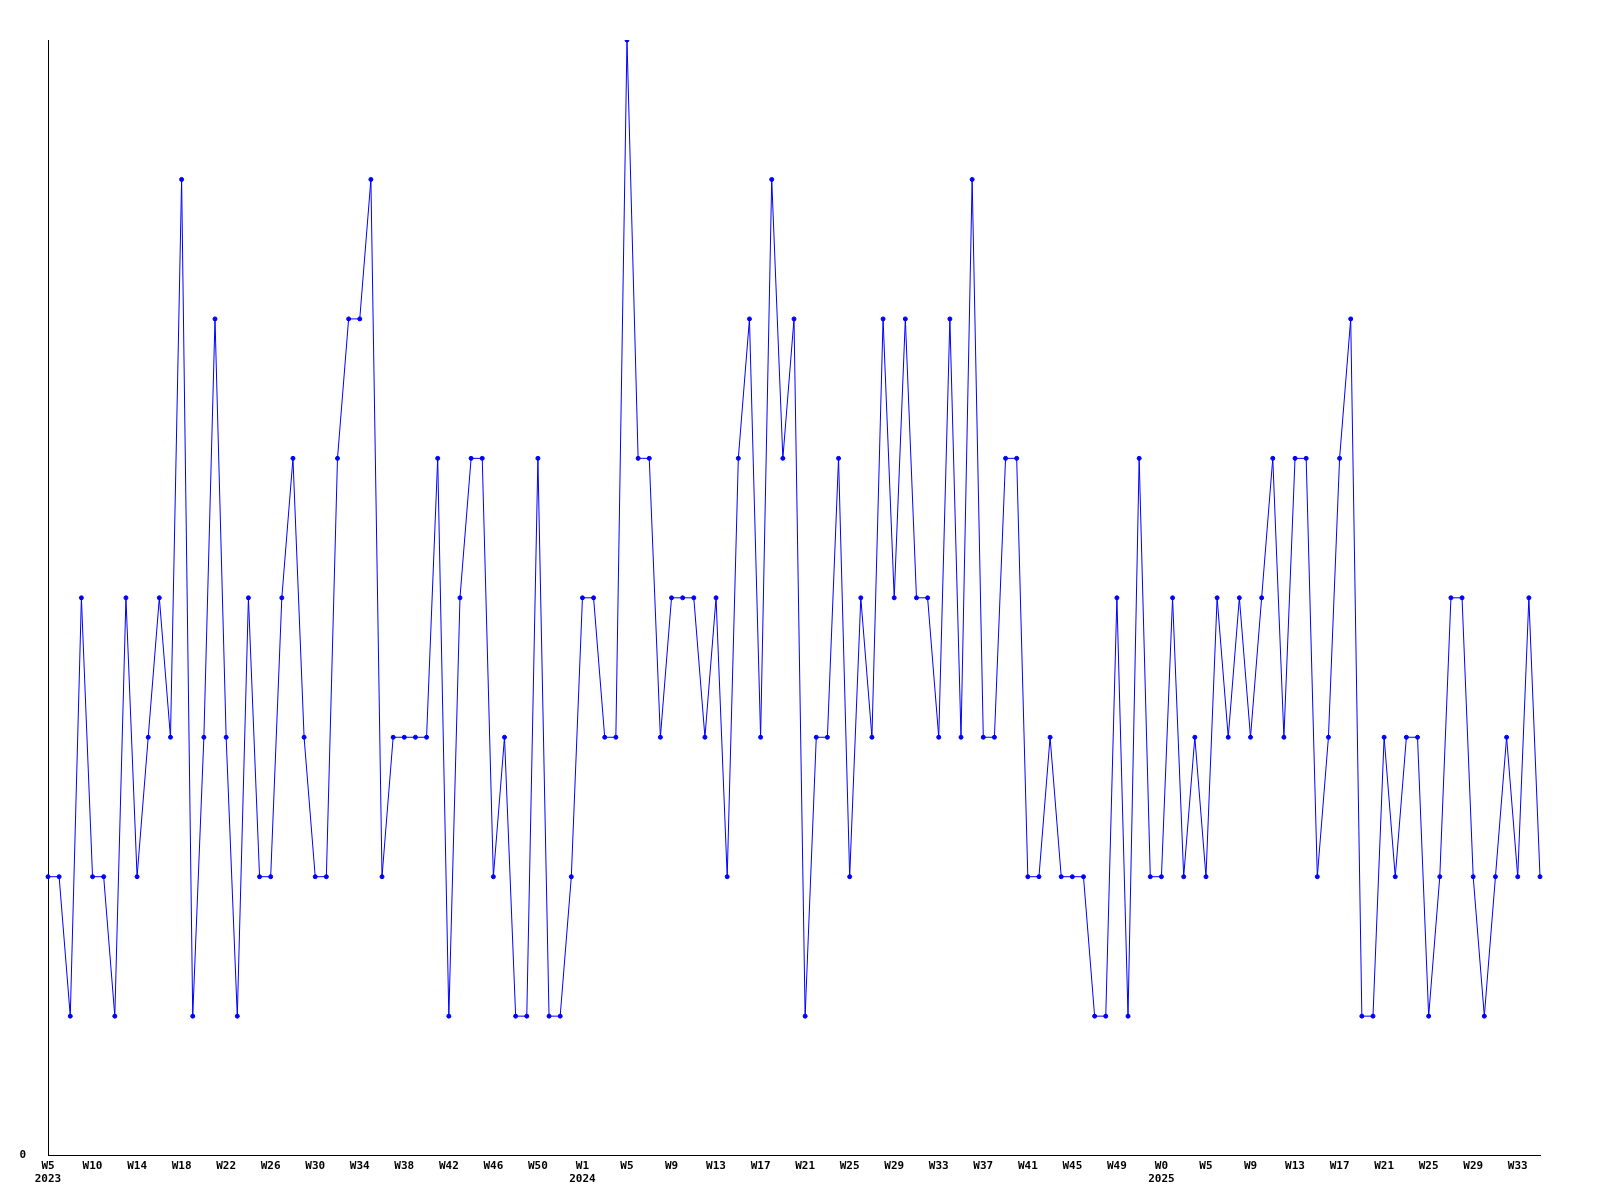 This screenshot has height=1200, width=1600. What do you see at coordinates (1161, 1172) in the screenshot?
I see `x-tick-label: W0 2025` at bounding box center [1161, 1172].